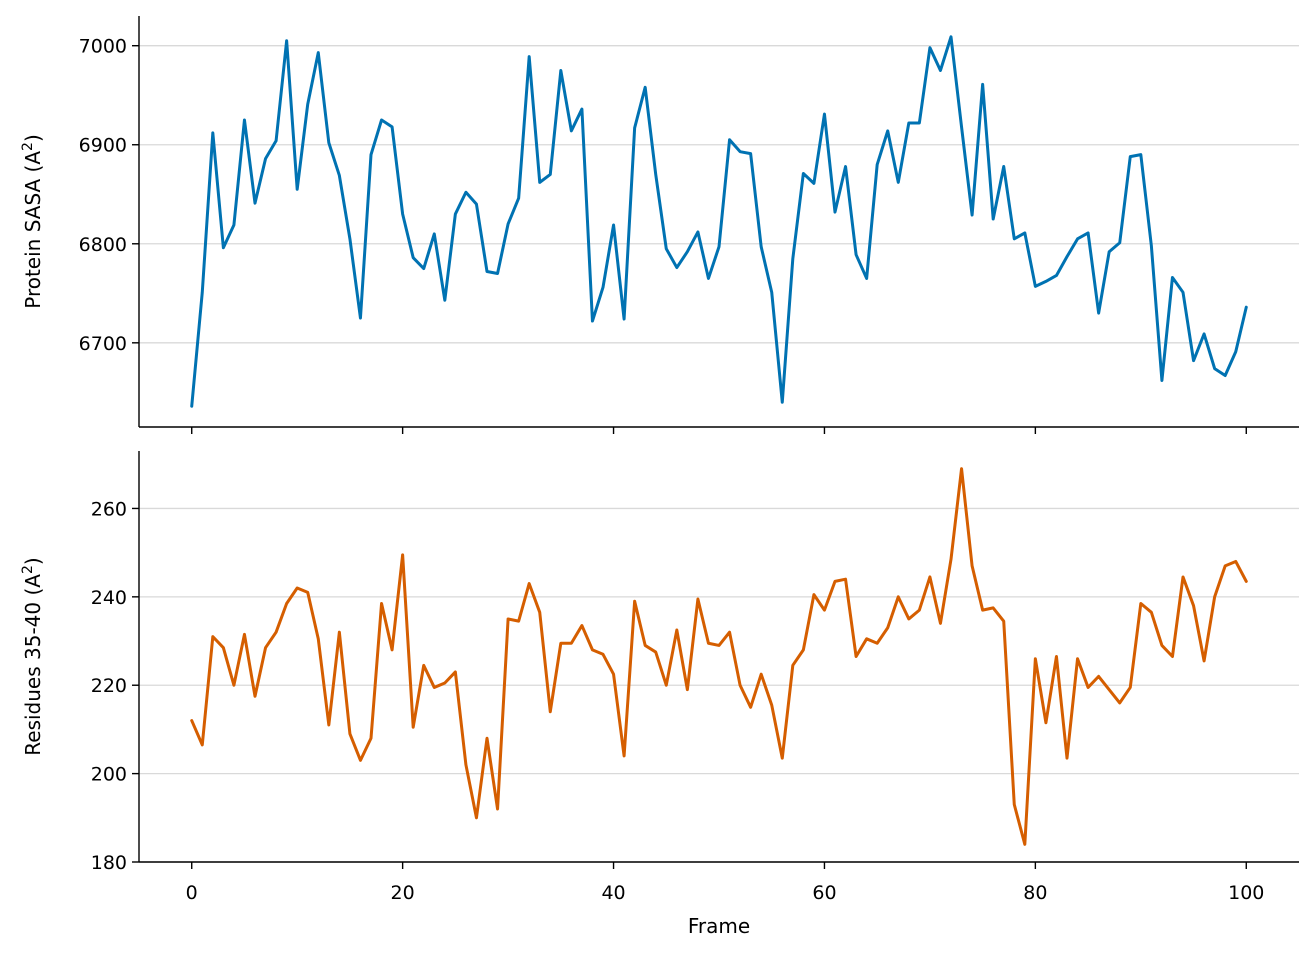 The width and height of the screenshot is (1316, 956). What do you see at coordinates (824, 893) in the screenshot?
I see `x-tick-label: 60` at bounding box center [824, 893].